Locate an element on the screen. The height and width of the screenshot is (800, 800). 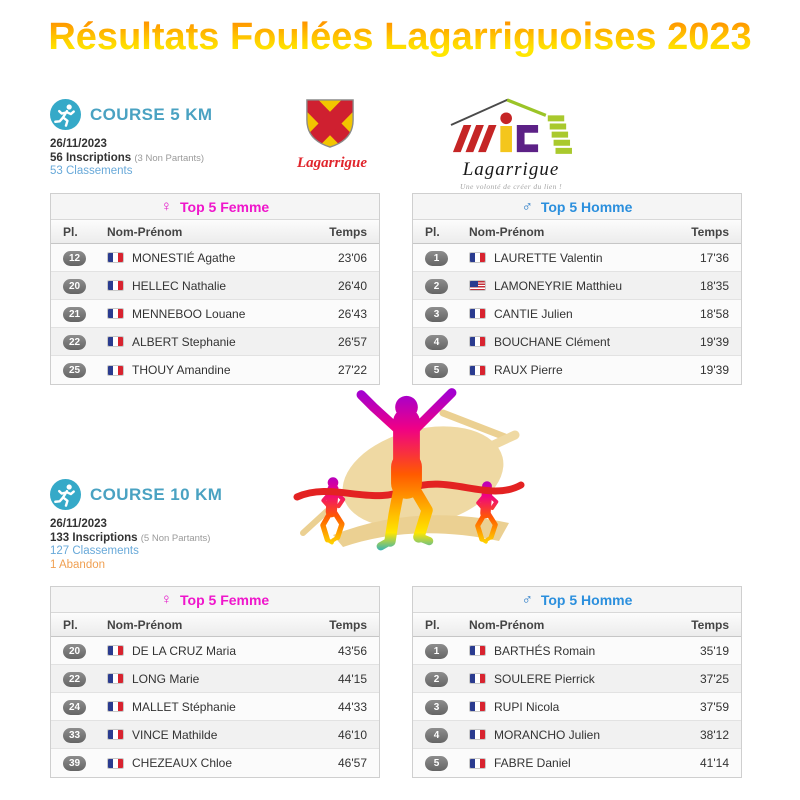
runner-name: THOUY Amandine is located at coordinates (181, 370).